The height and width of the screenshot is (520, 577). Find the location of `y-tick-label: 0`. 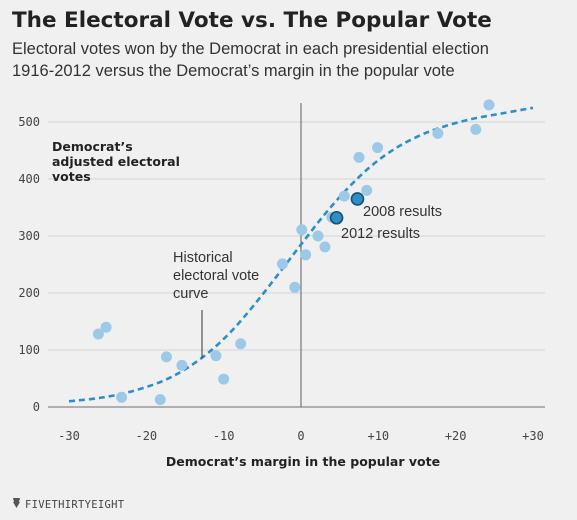

y-tick-label: 0 is located at coordinates (36, 407).